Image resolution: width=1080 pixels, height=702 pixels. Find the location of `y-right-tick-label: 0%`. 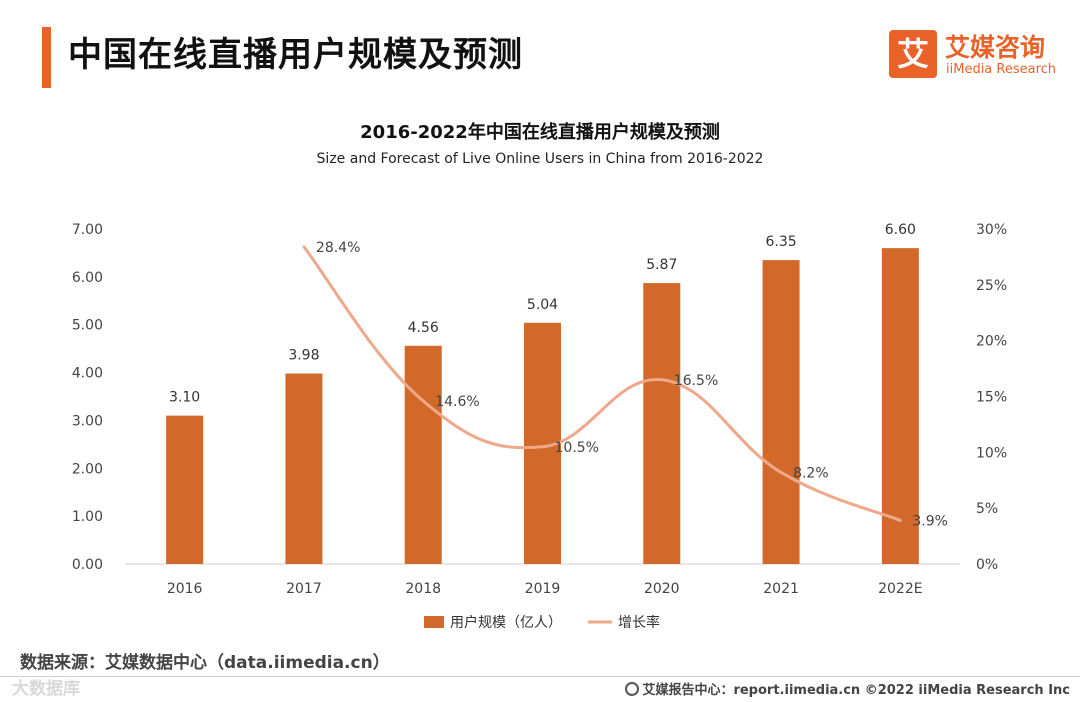

y-right-tick-label: 0% is located at coordinates (987, 565).